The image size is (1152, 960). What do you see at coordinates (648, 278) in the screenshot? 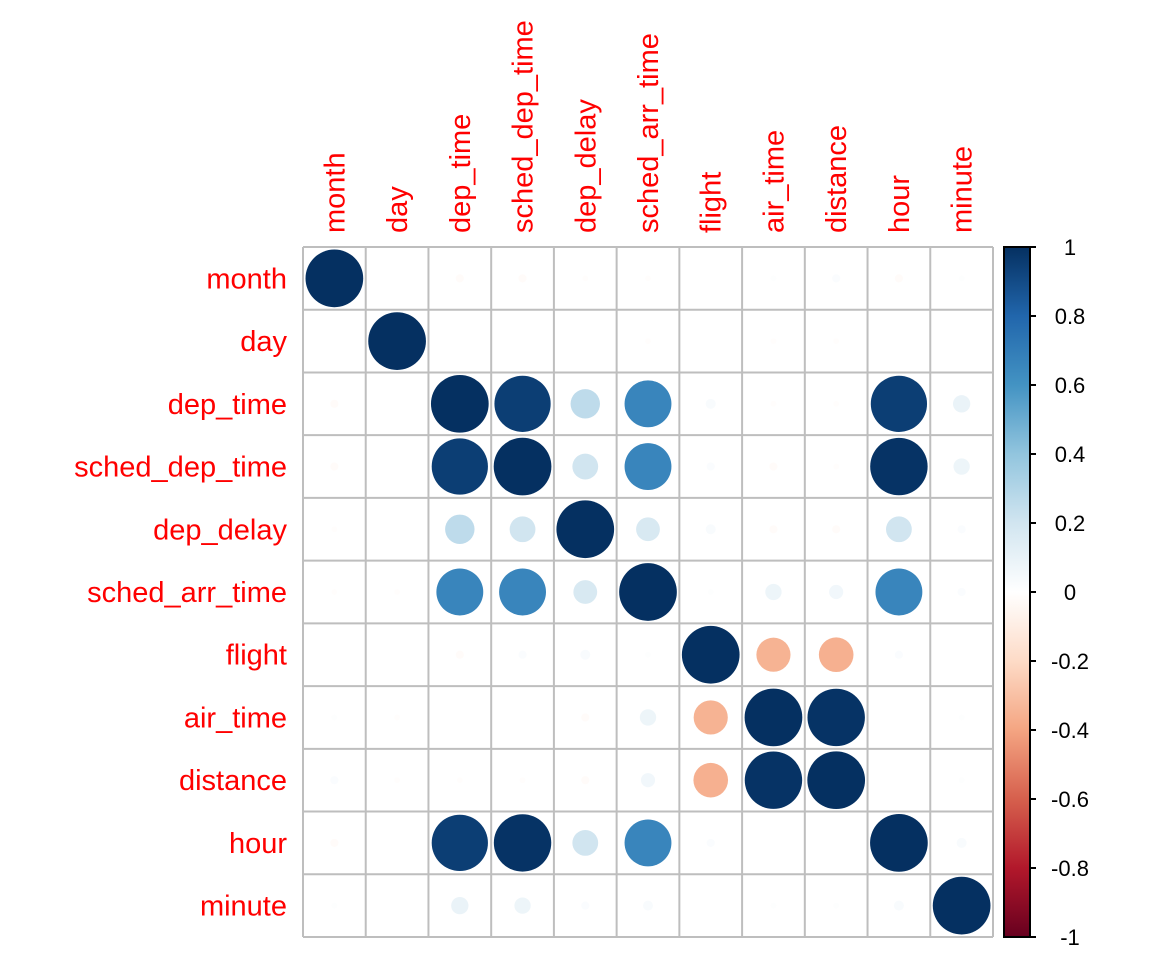
I see `corr-circle-month-sched_arr_time` at bounding box center [648, 278].